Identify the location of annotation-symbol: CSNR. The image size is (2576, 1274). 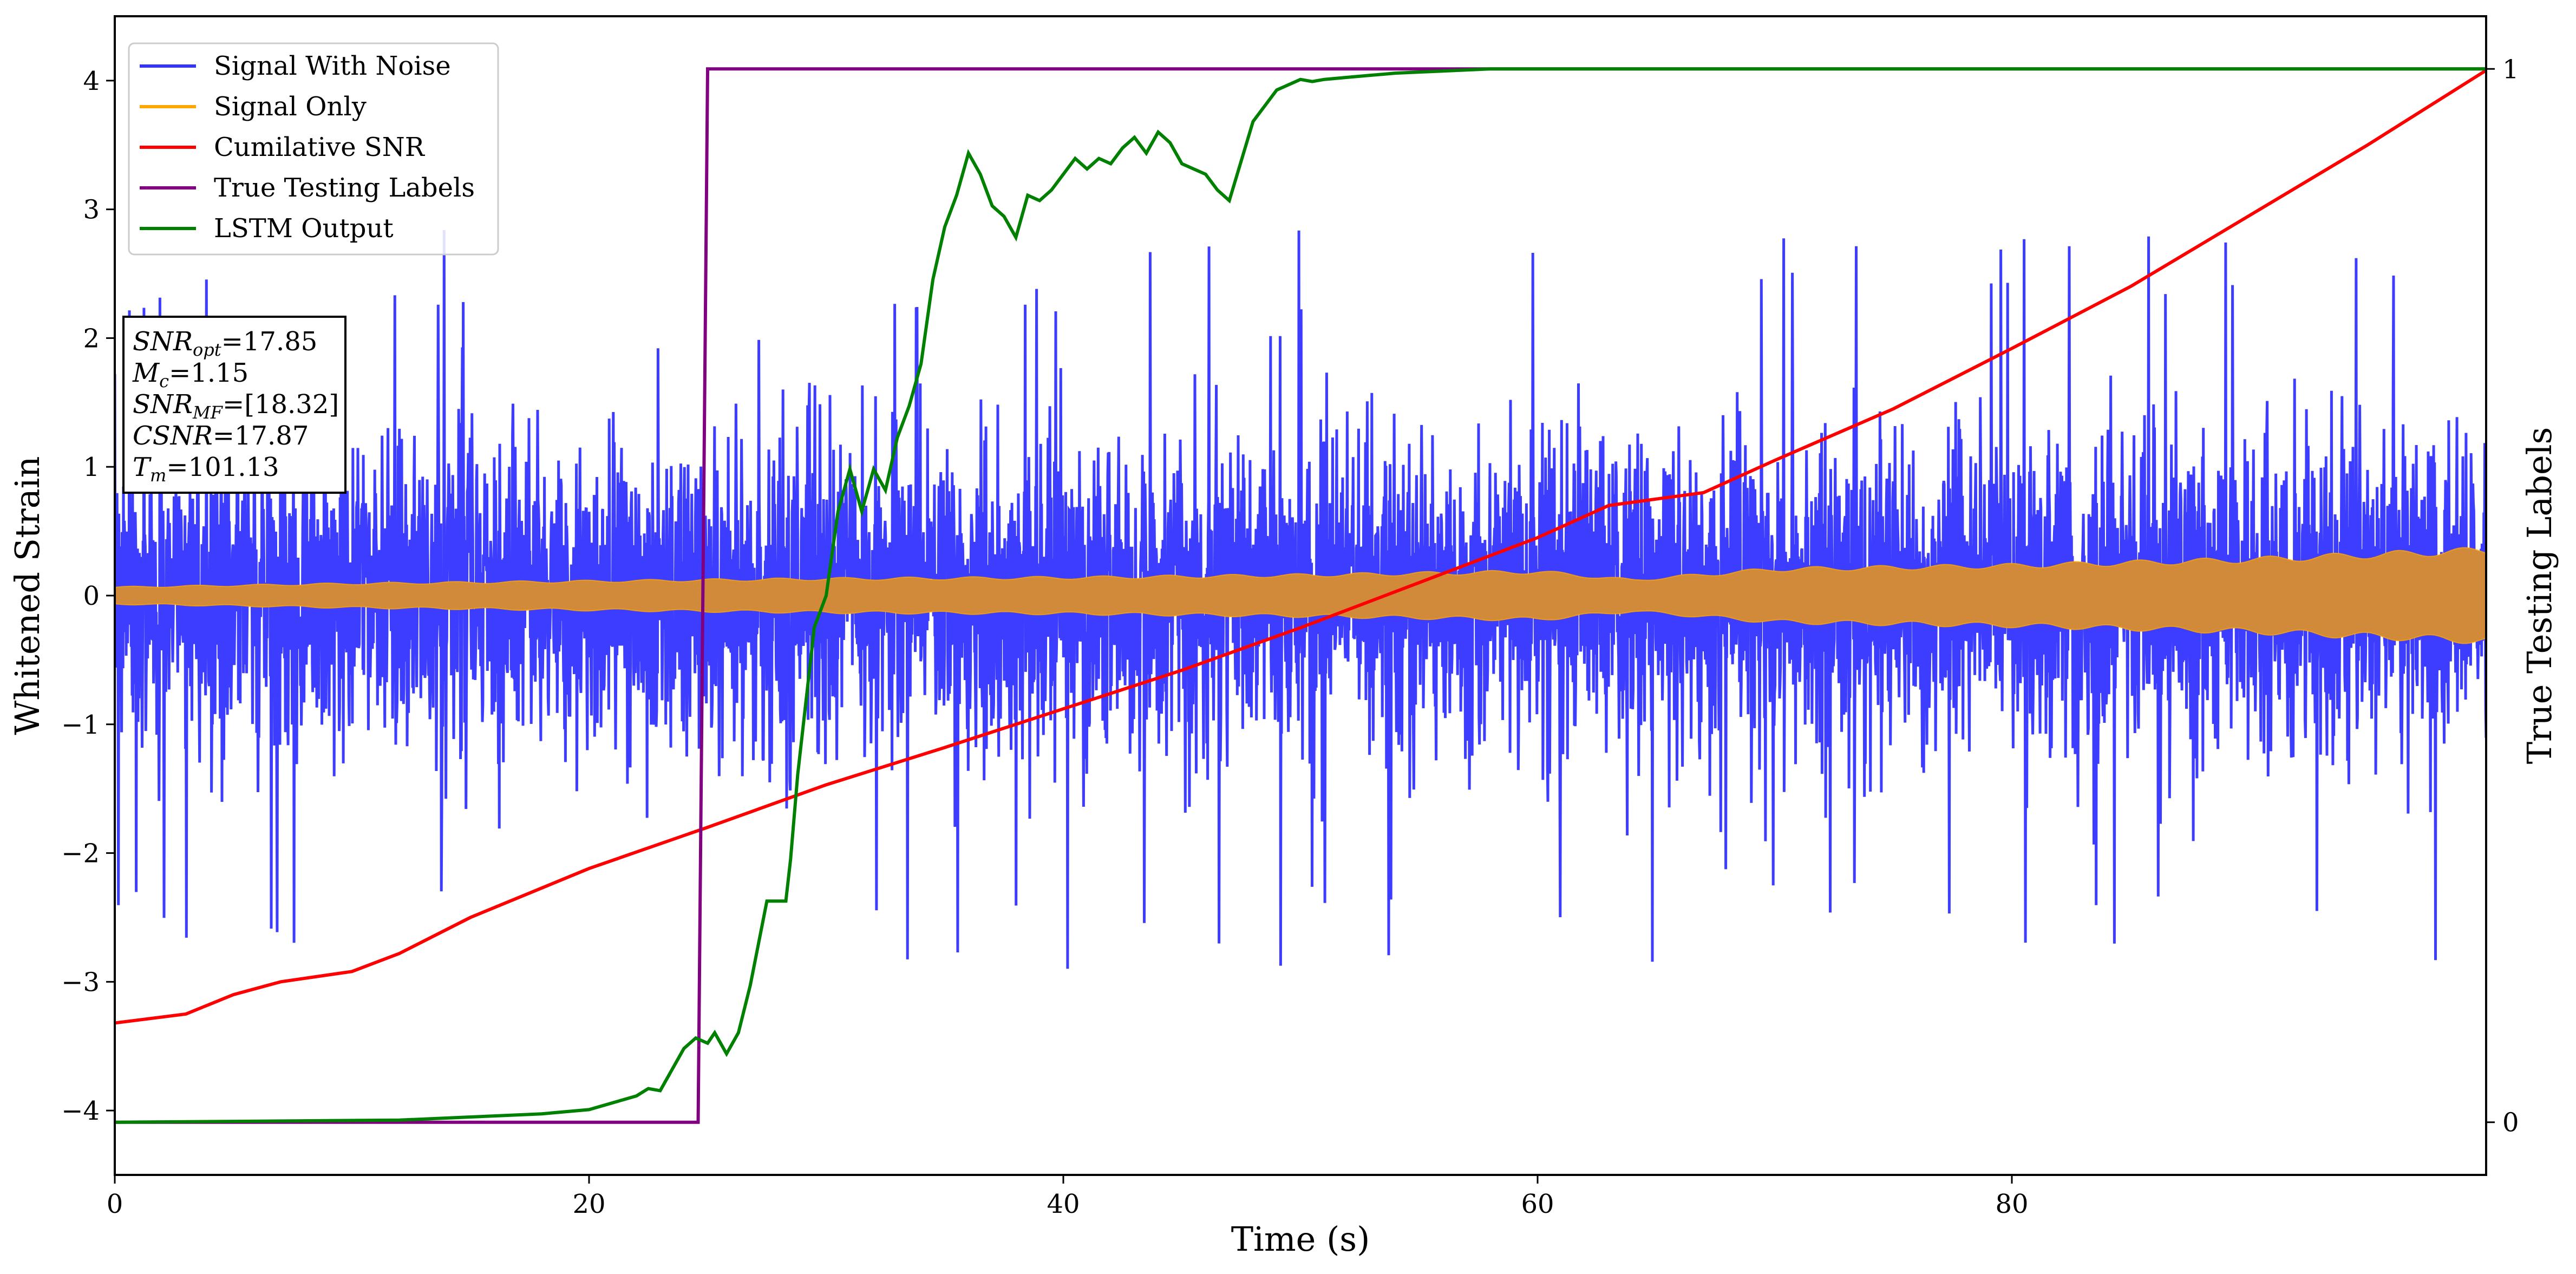
(173, 436).